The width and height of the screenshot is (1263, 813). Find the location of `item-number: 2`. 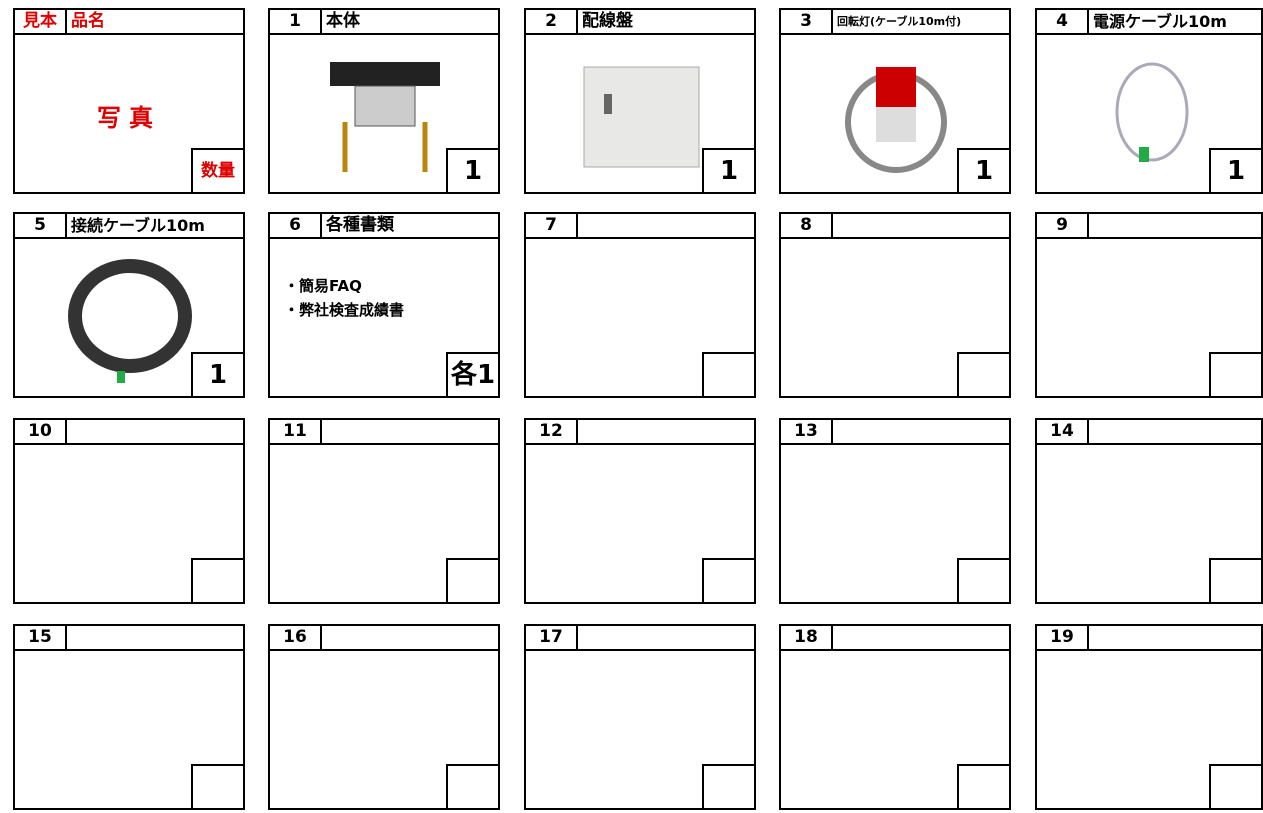

item-number: 2 is located at coordinates (552, 21).